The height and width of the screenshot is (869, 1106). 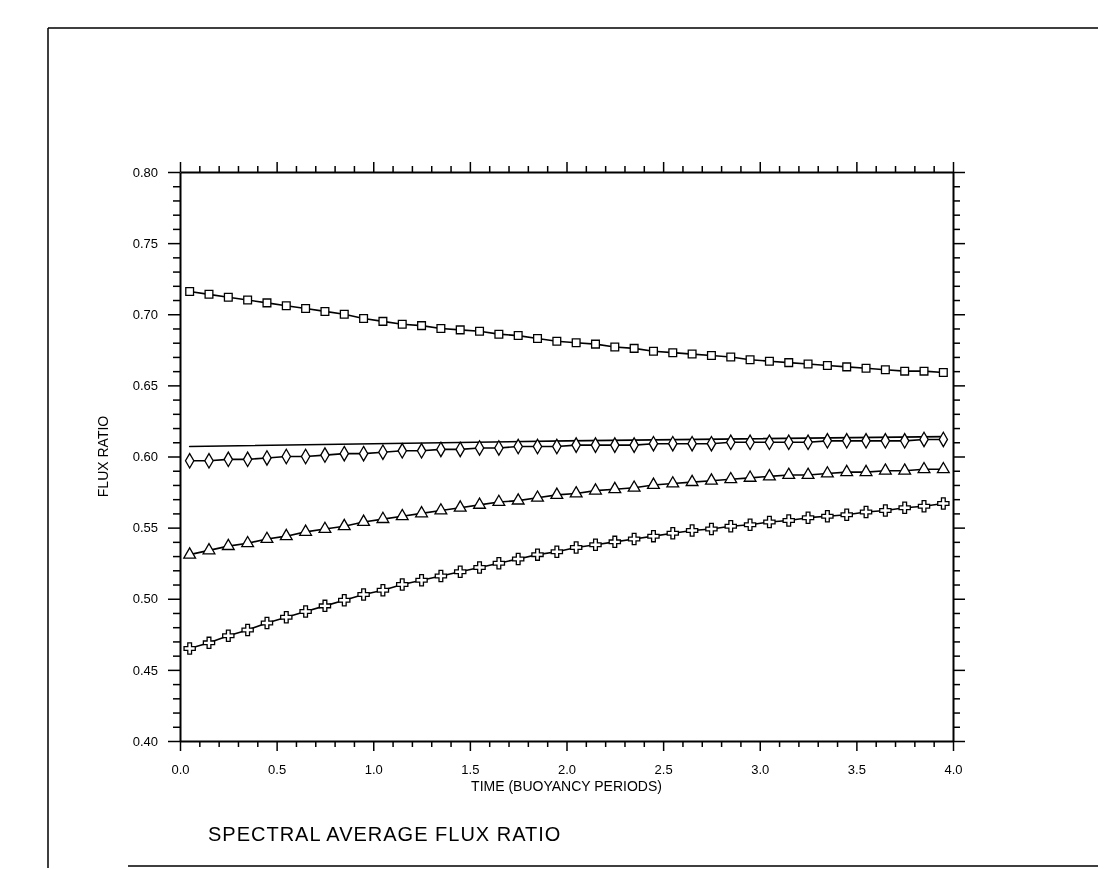 What do you see at coordinates (277, 770) in the screenshot?
I see `x-tick-label: 0.5` at bounding box center [277, 770].